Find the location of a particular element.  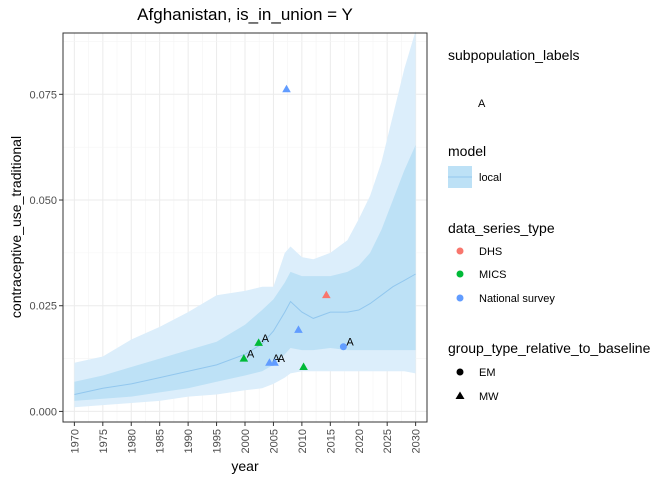

x-tick-label: 1990 is located at coordinates (189, 441).